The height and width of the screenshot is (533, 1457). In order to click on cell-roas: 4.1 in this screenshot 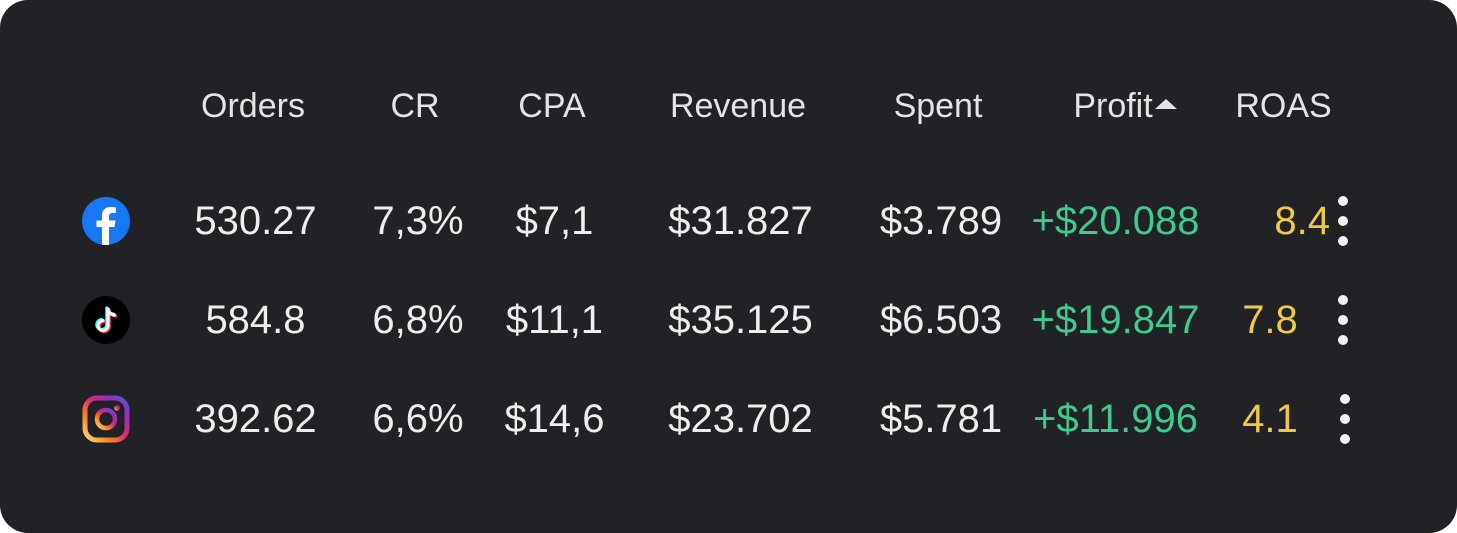, I will do `click(1270, 419)`.